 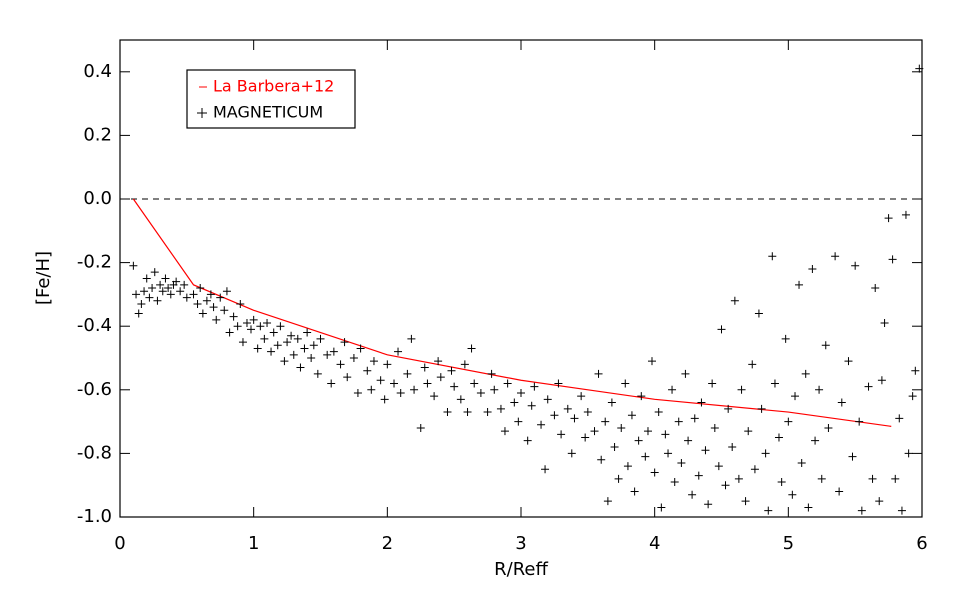 I want to click on legend-swatch, so click(x=202, y=113).